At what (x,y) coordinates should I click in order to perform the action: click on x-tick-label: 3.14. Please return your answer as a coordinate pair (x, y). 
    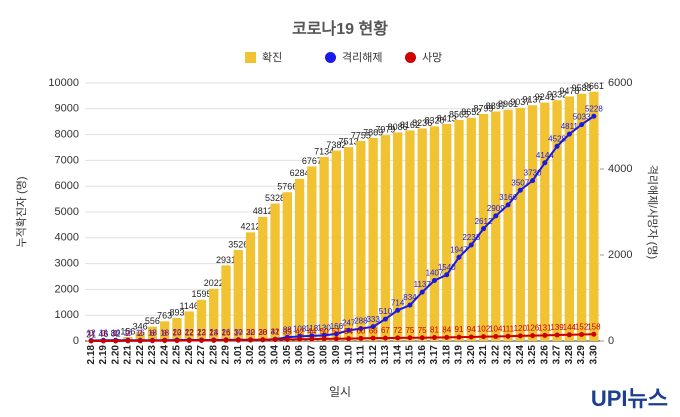
    Looking at the image, I should click on (397, 355).